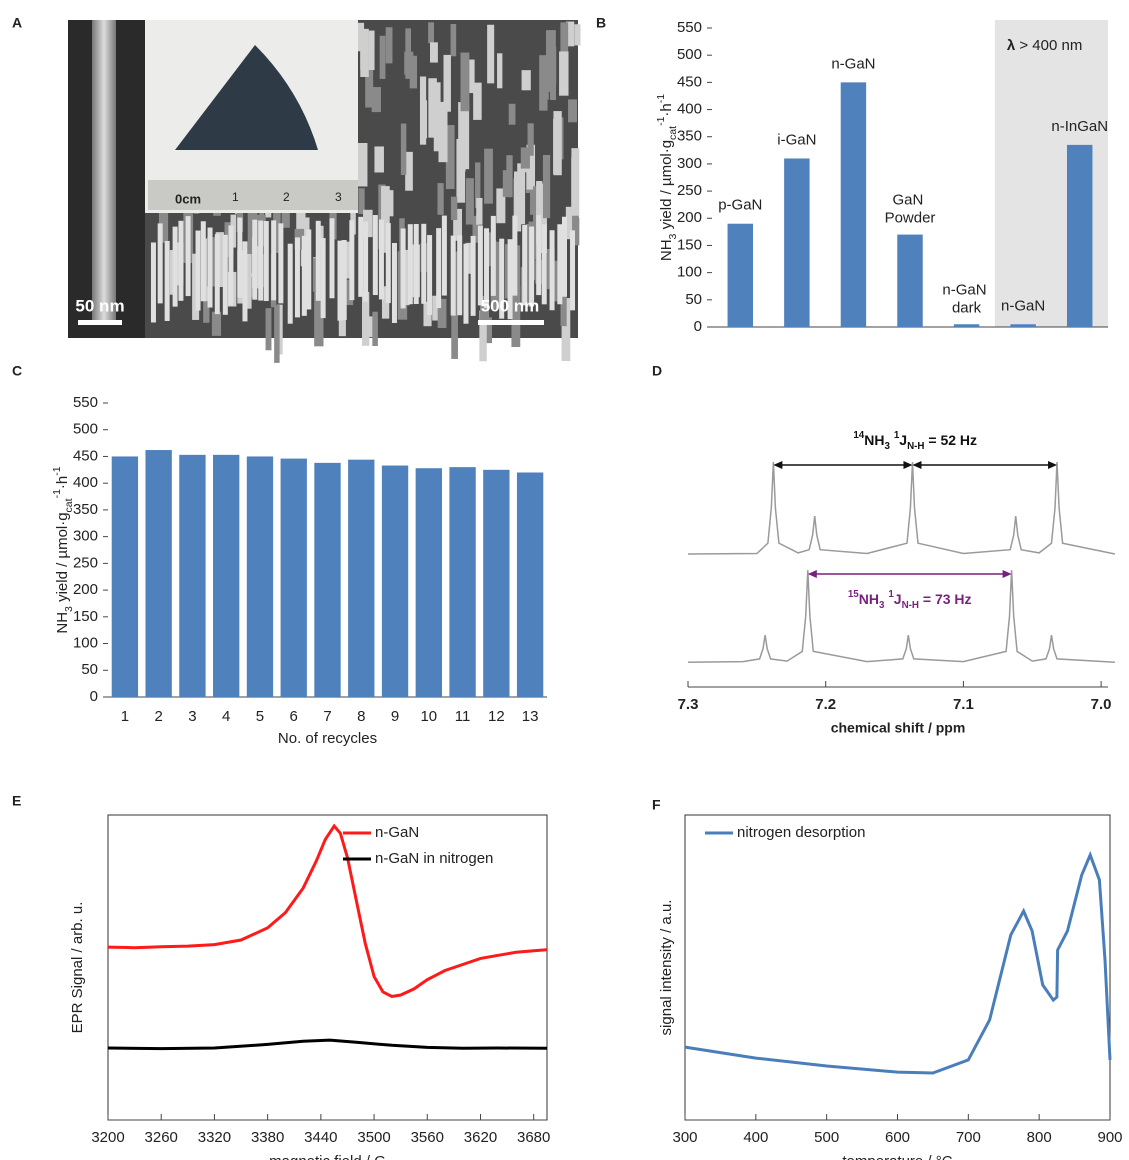 This screenshot has width=1129, height=1160. Describe the element at coordinates (915, 446) in the screenshot. I see `label-part: N-H` at that location.